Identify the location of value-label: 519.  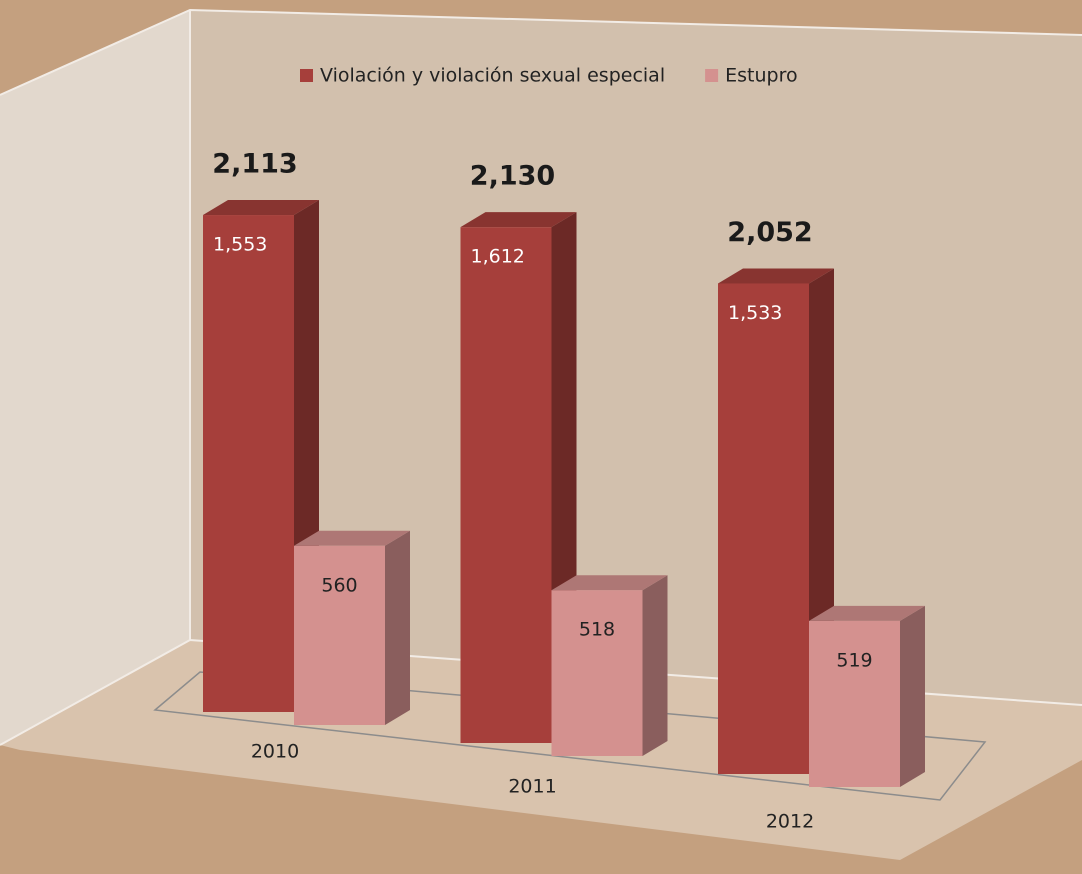
(854, 660).